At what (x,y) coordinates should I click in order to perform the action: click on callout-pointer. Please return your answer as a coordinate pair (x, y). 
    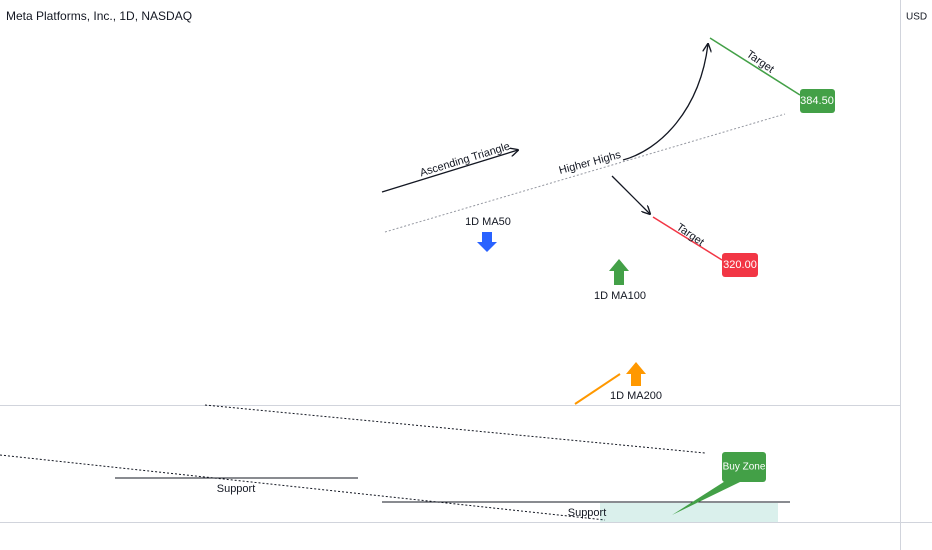
    Looking at the image, I should click on (706, 496).